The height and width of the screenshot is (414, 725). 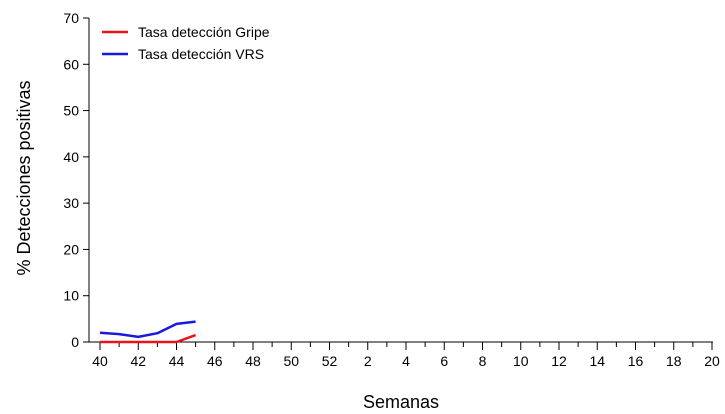 I want to click on series-line-vrs, so click(x=147, y=329).